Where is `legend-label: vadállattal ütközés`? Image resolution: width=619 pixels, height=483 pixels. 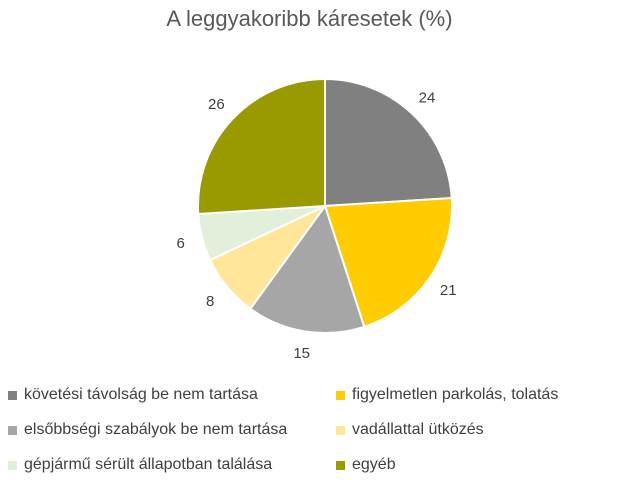
legend-label: vadállattal ütközés is located at coordinates (418, 429).